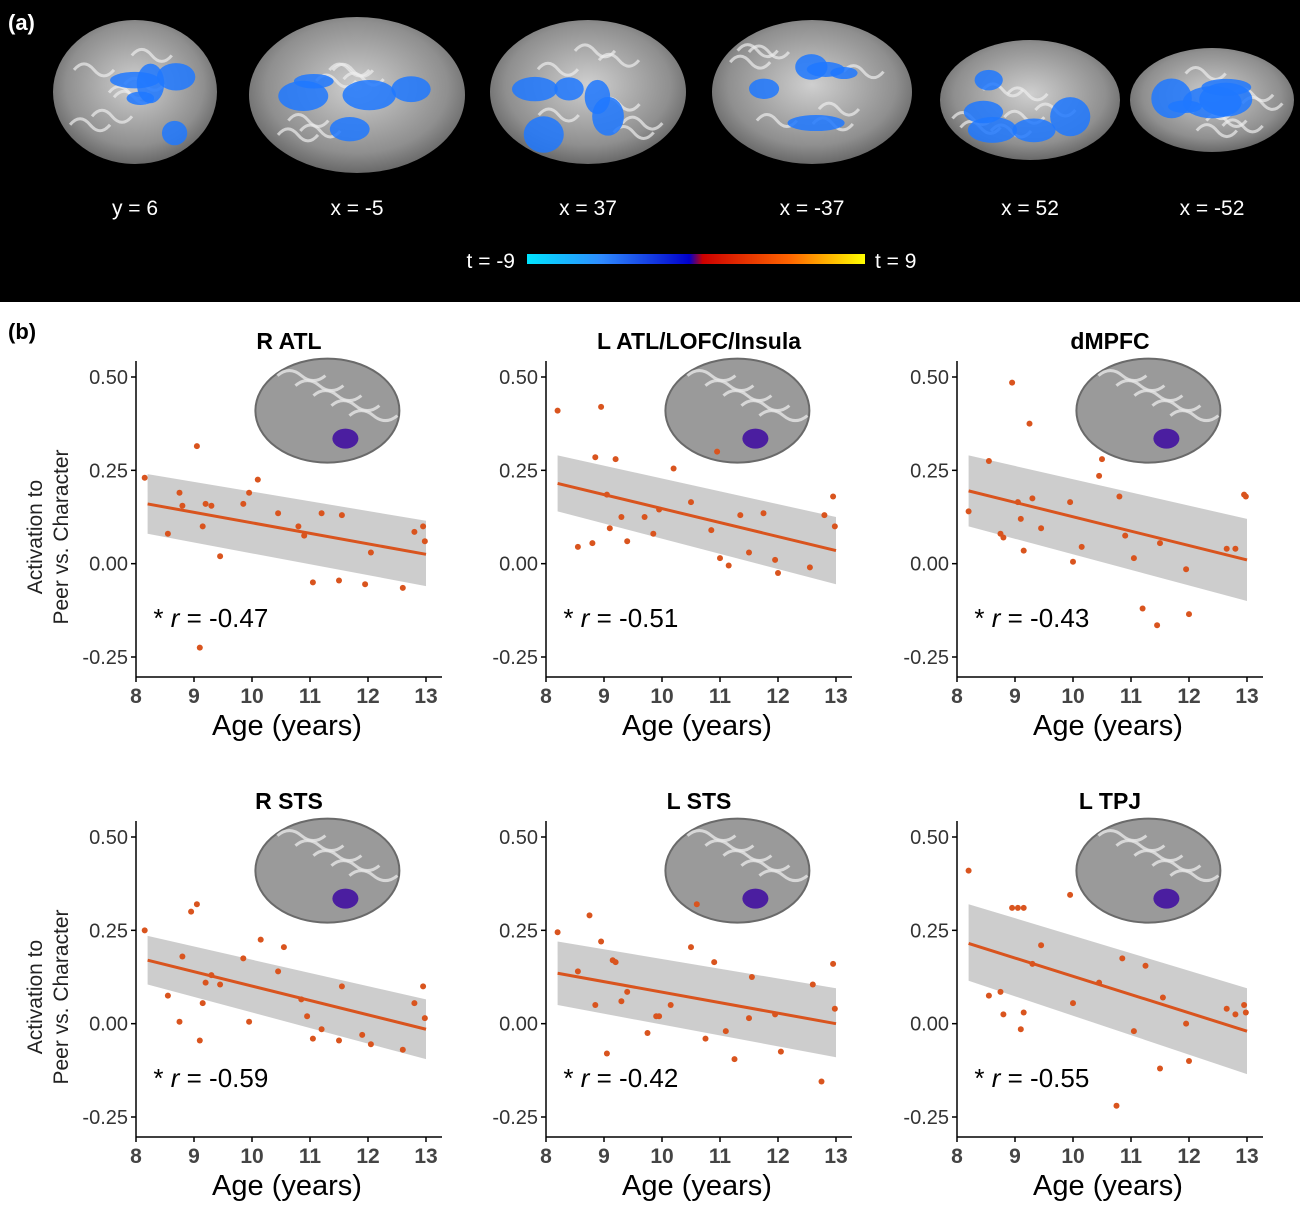  What do you see at coordinates (895, 261) in the screenshot?
I see `colorbar-max-label: t = 9` at bounding box center [895, 261].